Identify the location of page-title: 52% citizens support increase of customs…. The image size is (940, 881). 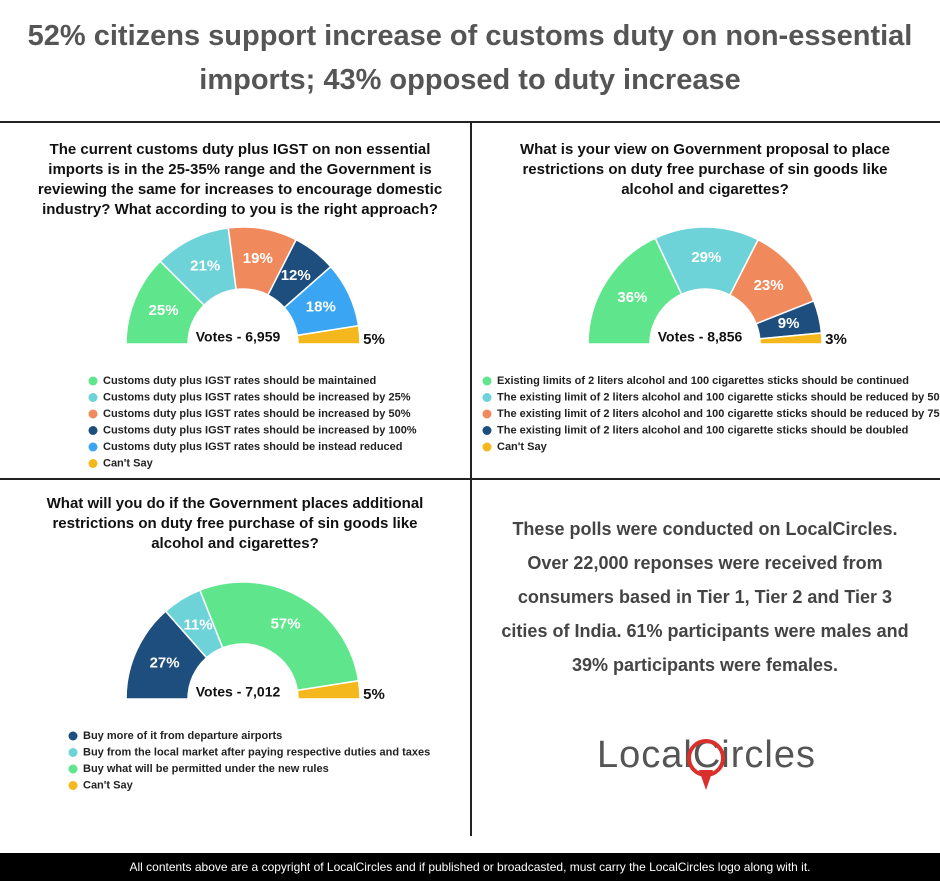
(470, 58).